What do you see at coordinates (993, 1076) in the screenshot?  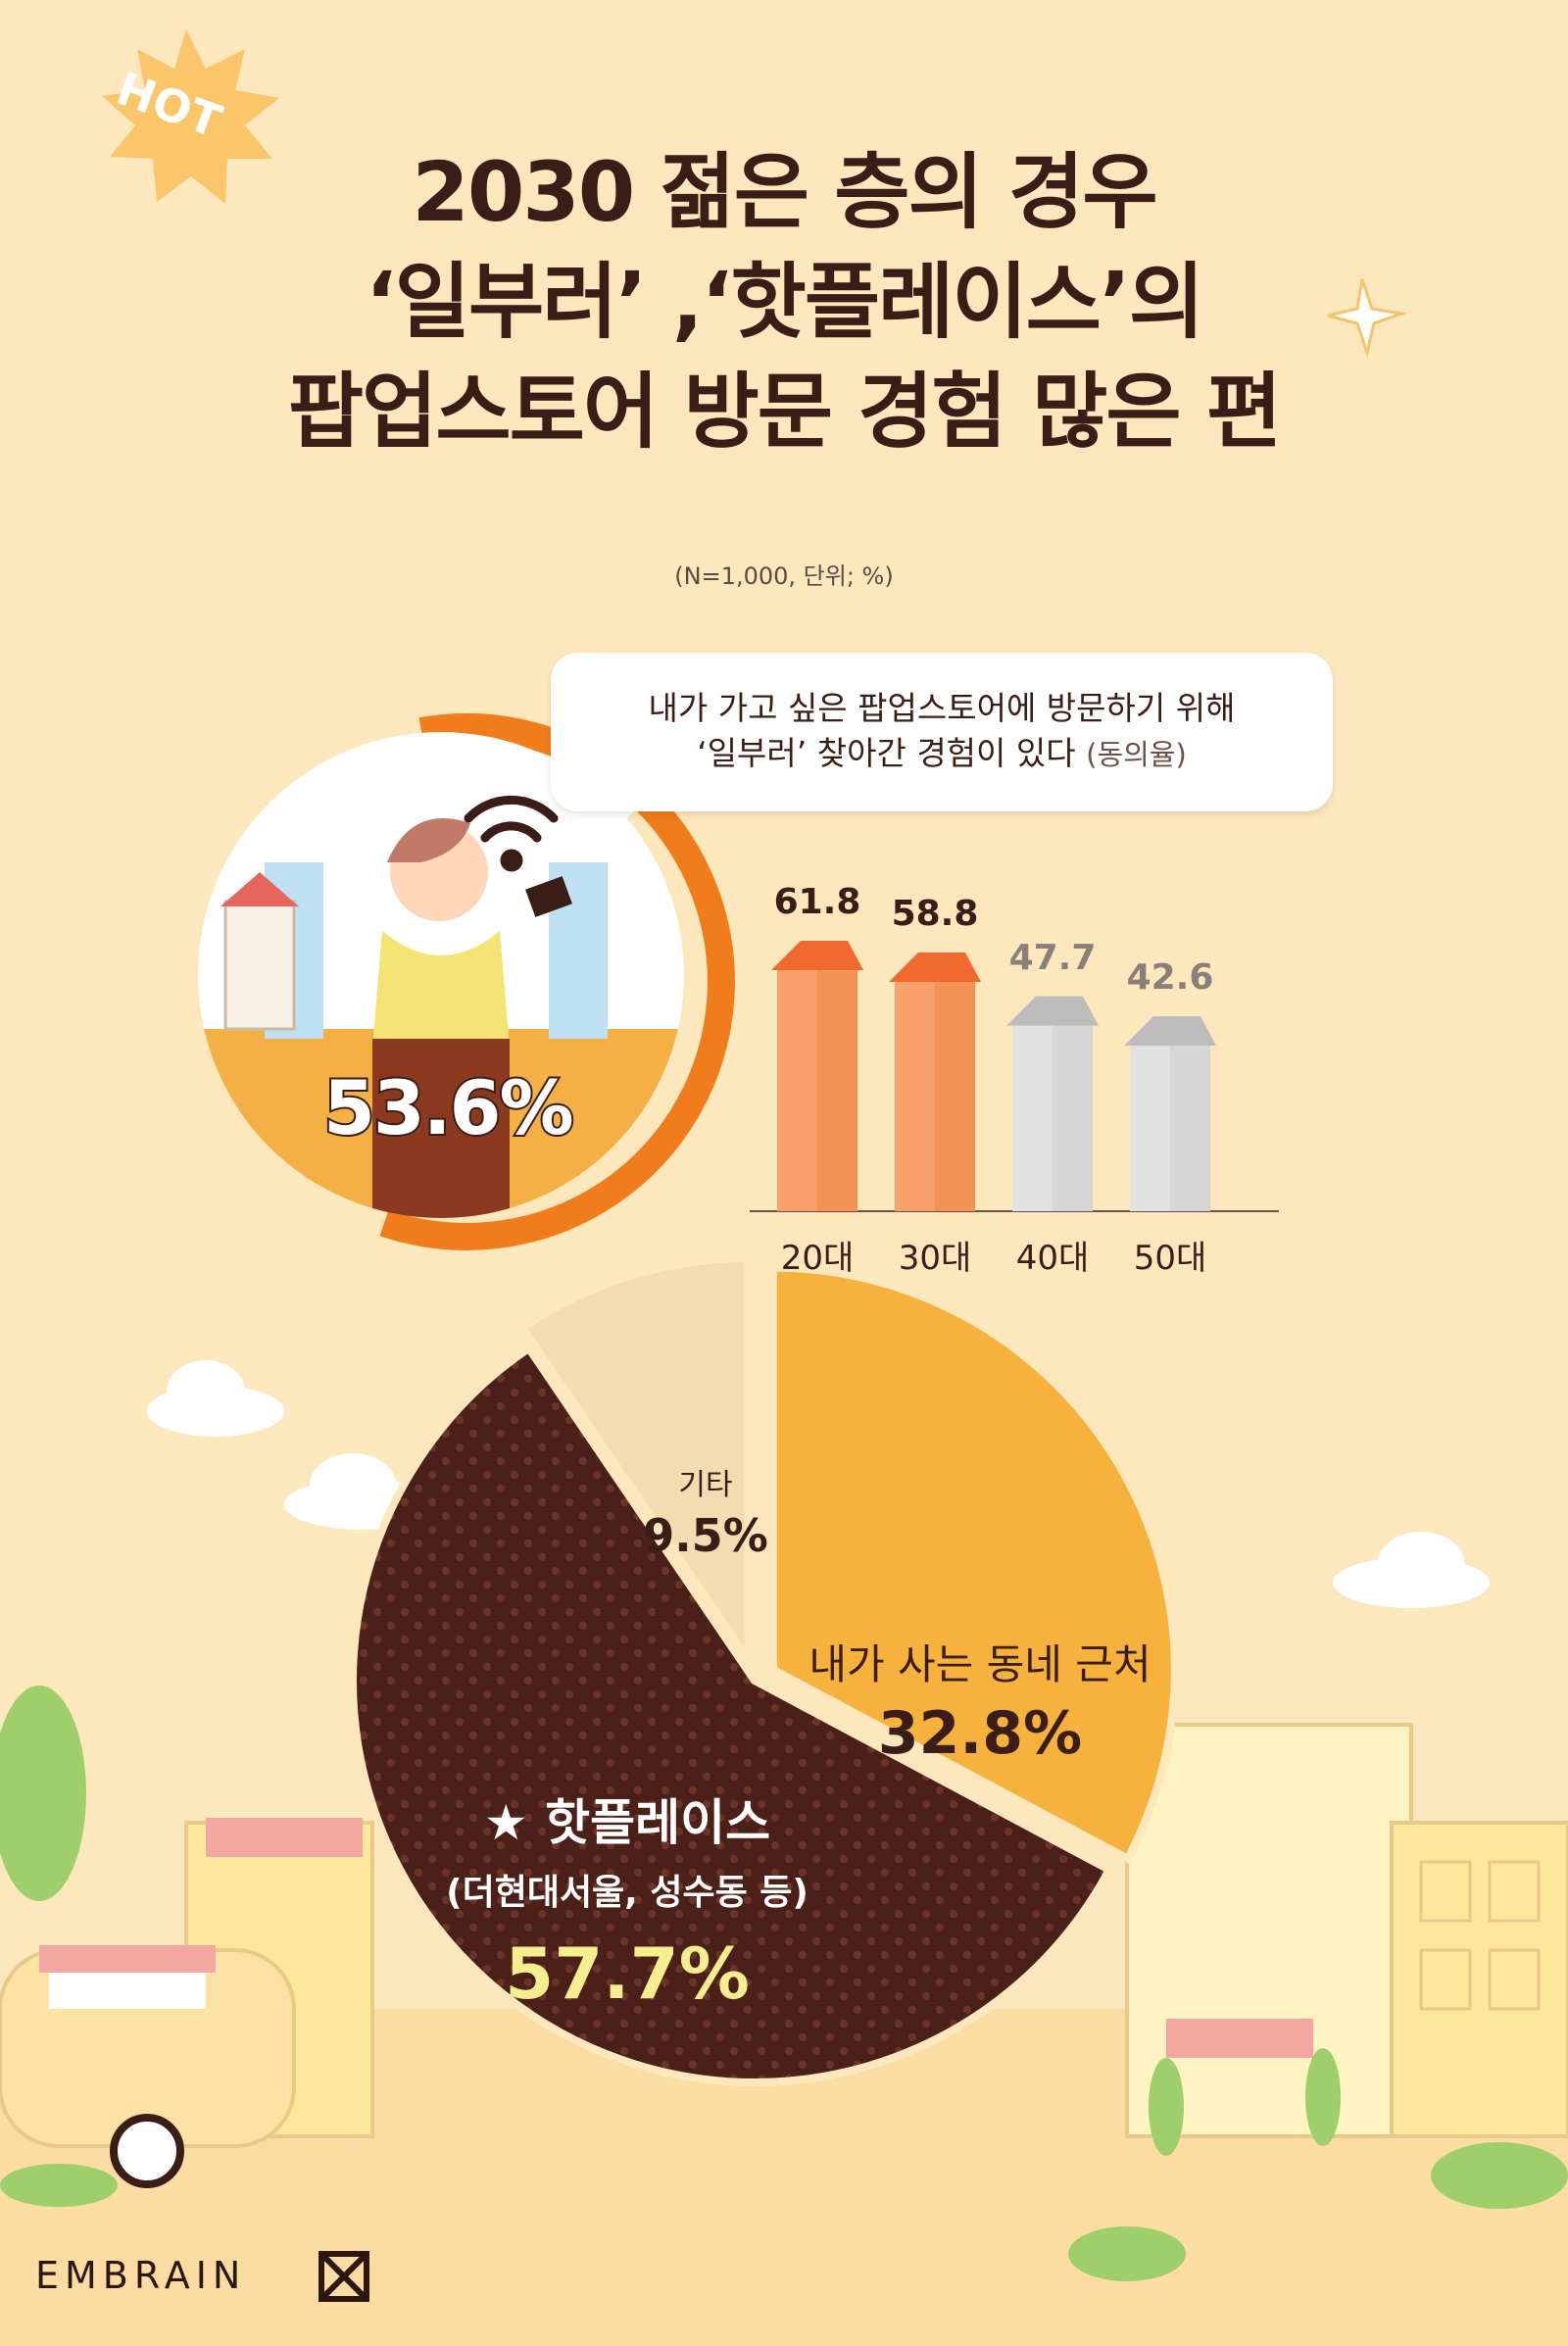 I see `bar-chart` at bounding box center [993, 1076].